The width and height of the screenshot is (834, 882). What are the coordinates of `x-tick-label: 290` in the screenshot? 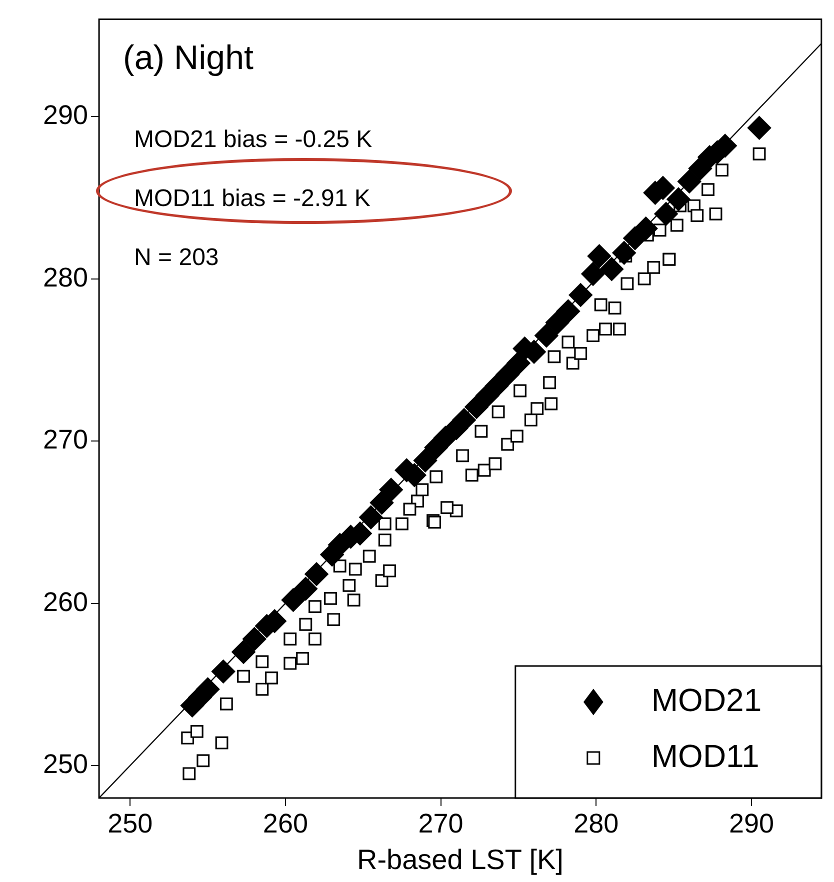 It's located at (751, 823).